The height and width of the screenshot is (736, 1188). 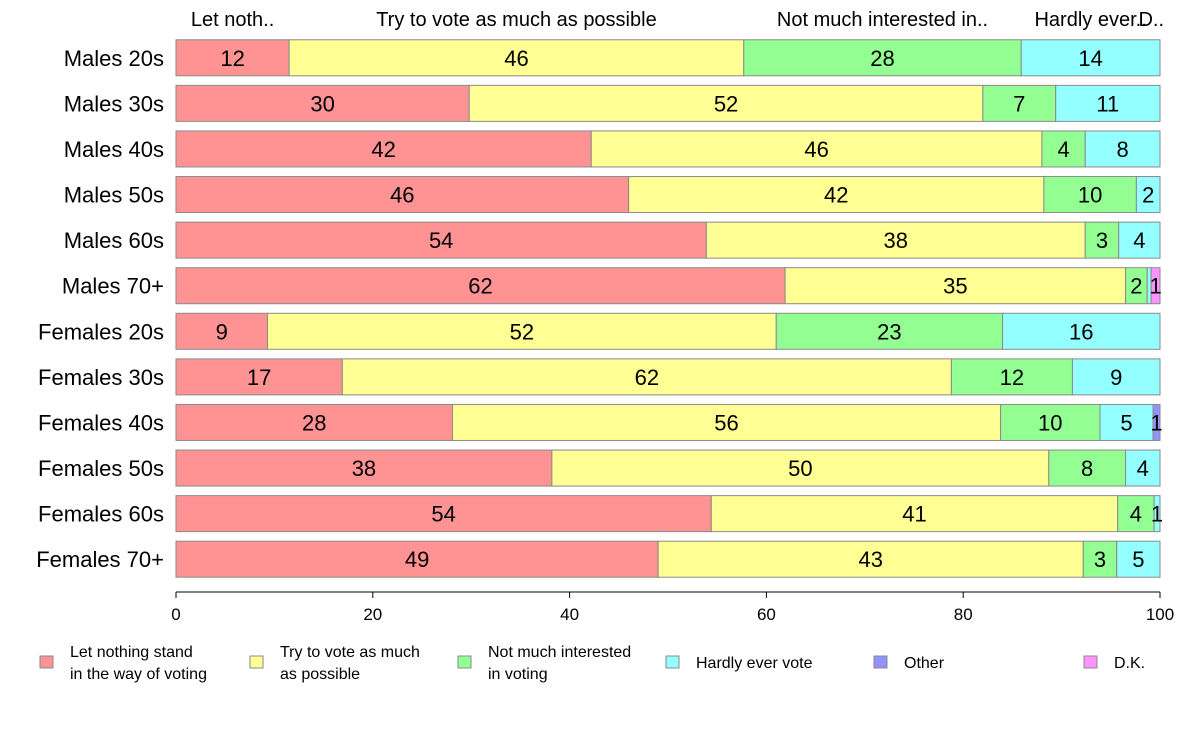 I want to click on legend-swatch-d-k, so click(x=1090, y=662).